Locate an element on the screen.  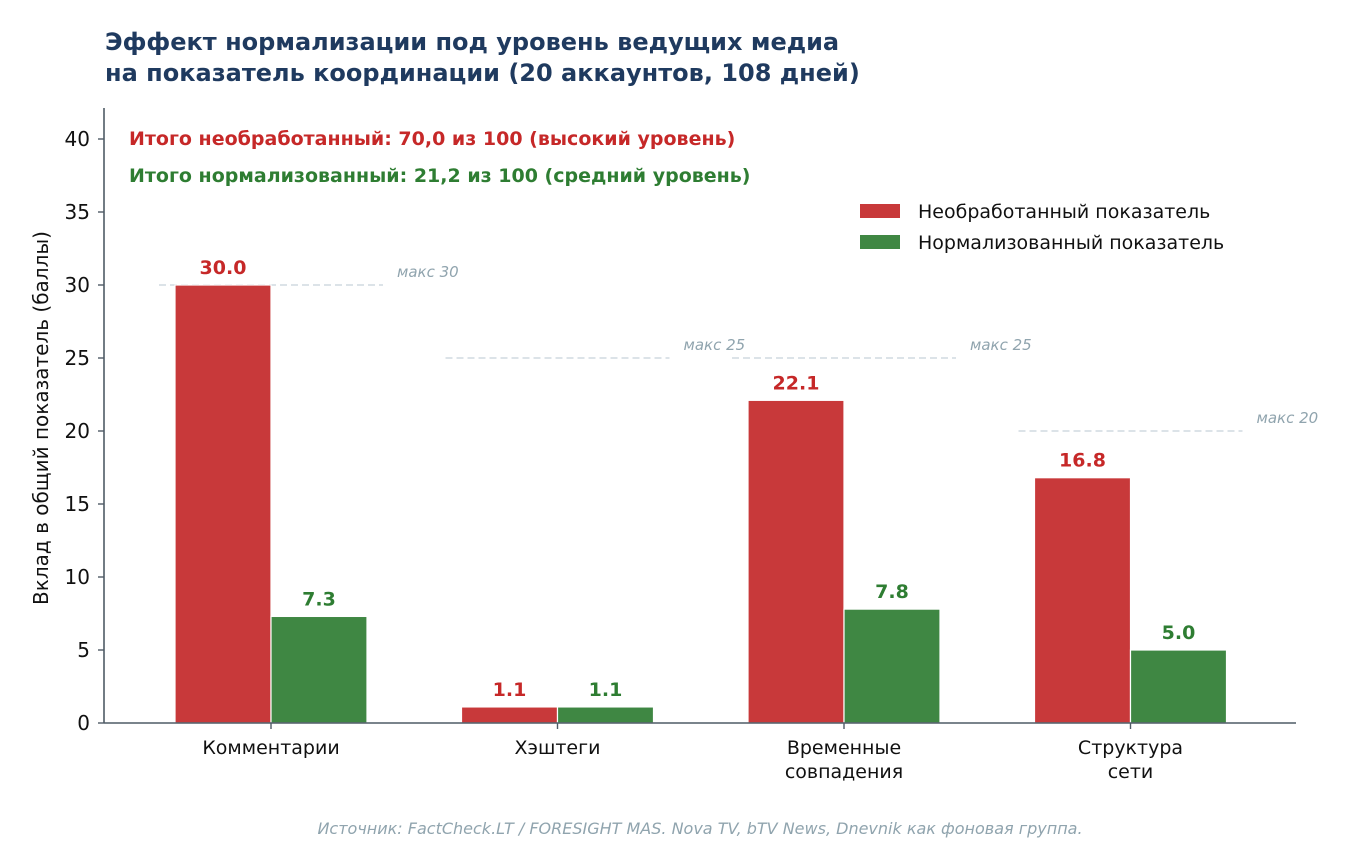
legend-swatch-raw is located at coordinates (880, 211).